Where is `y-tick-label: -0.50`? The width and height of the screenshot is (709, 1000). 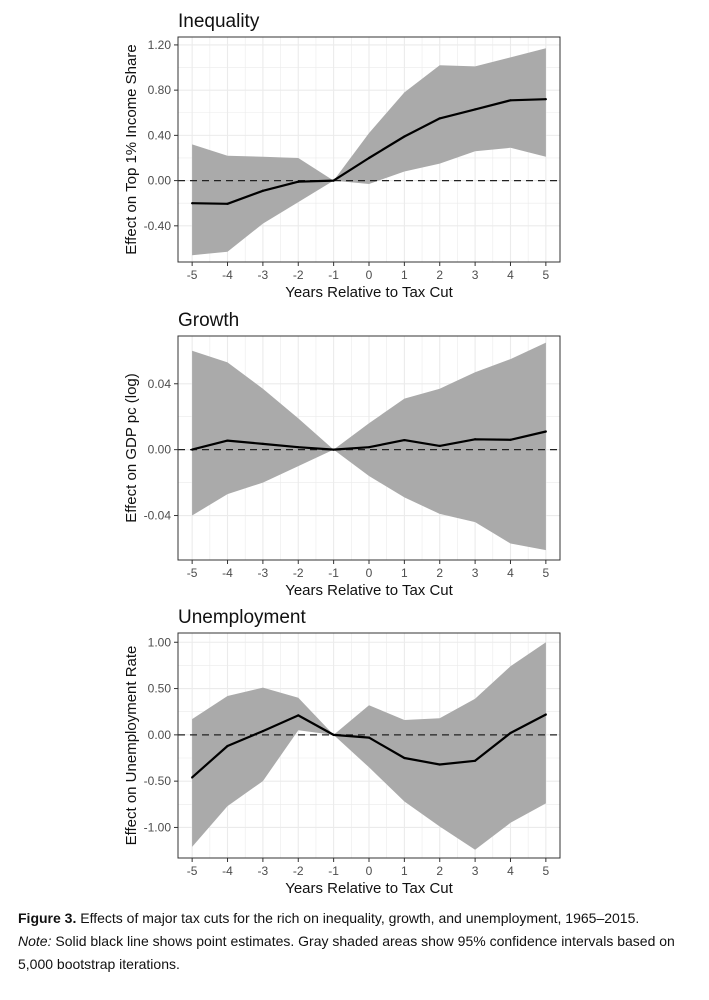
y-tick-label: -0.50 is located at coordinates (158, 781).